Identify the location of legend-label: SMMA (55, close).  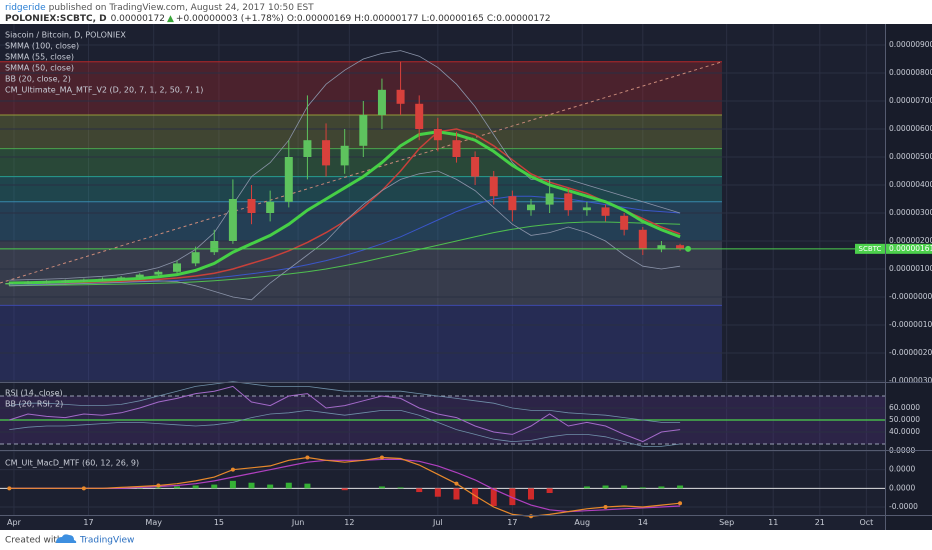
(39, 57).